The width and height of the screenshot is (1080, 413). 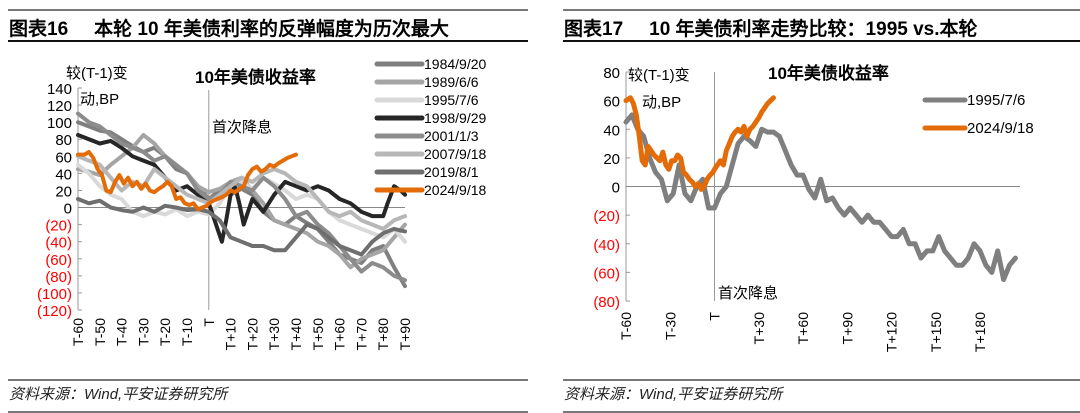 What do you see at coordinates (231, 334) in the screenshot?
I see `x-tick-label: T+10` at bounding box center [231, 334].